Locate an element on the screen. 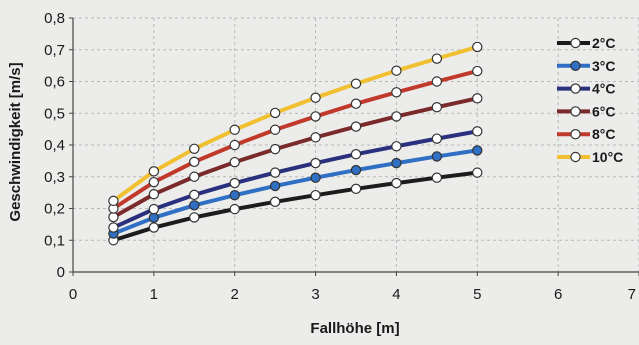  legend-label: 8°C is located at coordinates (604, 134).